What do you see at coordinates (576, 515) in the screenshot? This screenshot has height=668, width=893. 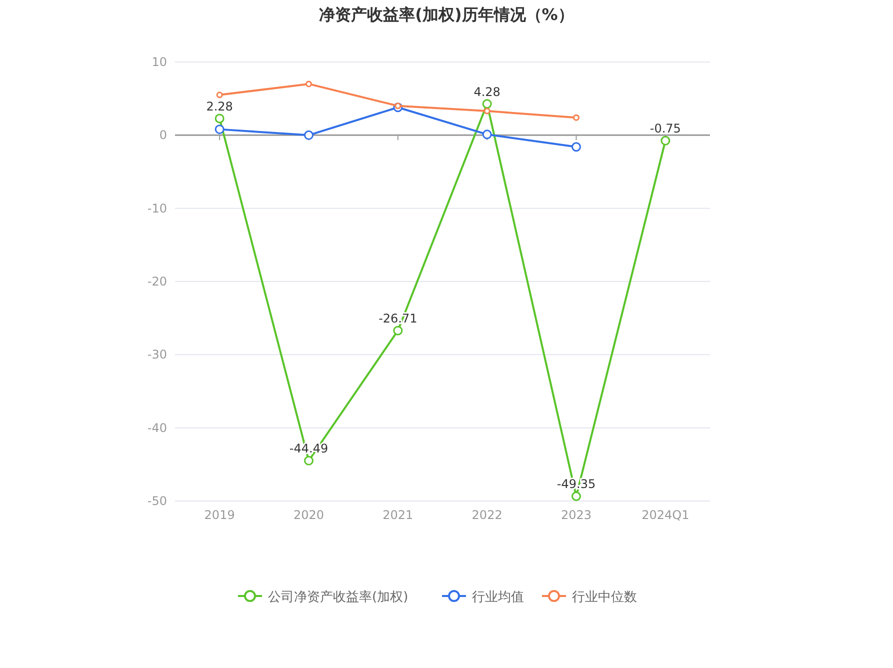 I see `x-tick-label: 2023` at bounding box center [576, 515].